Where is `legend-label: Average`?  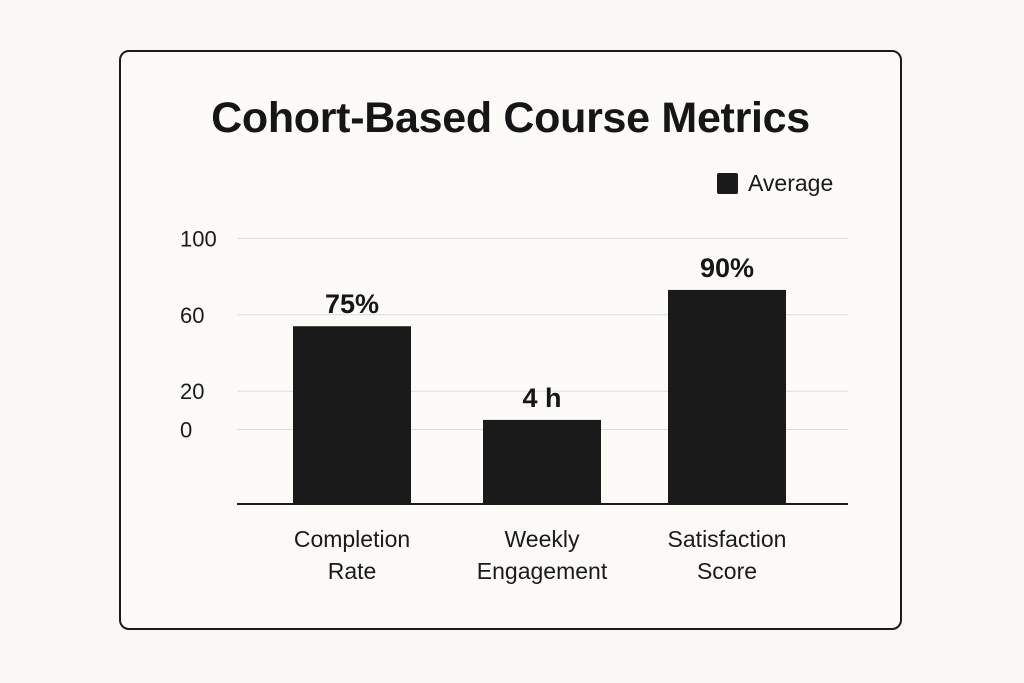
legend-label: Average is located at coordinates (791, 183).